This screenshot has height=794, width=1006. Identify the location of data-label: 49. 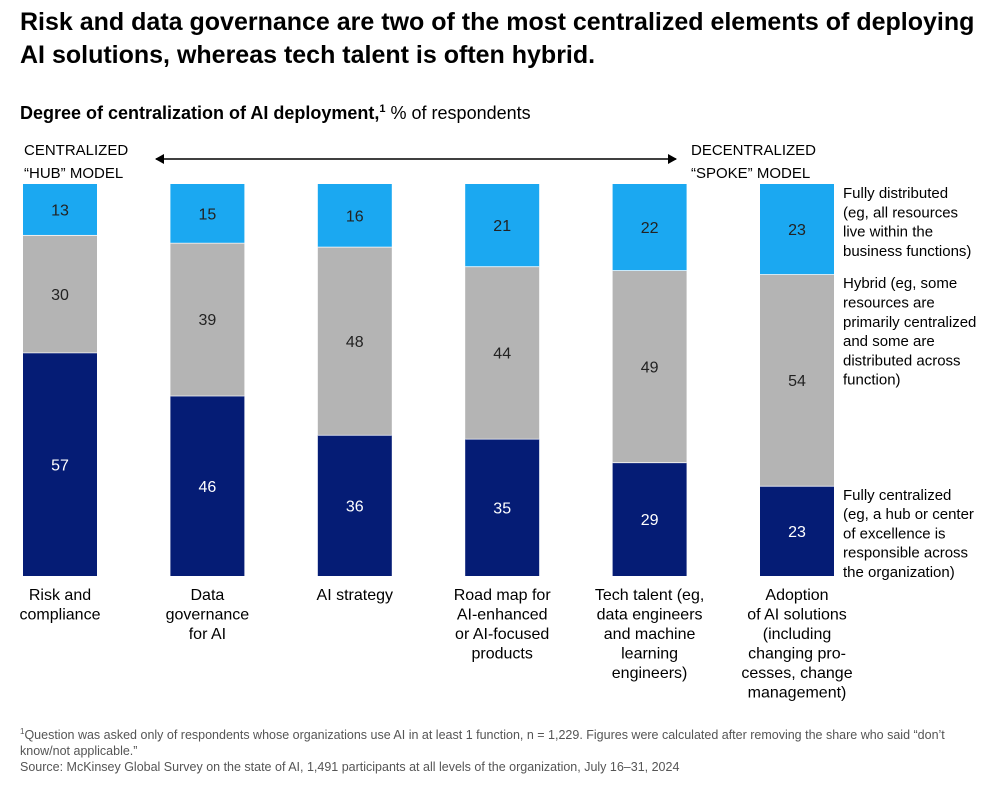
(650, 367).